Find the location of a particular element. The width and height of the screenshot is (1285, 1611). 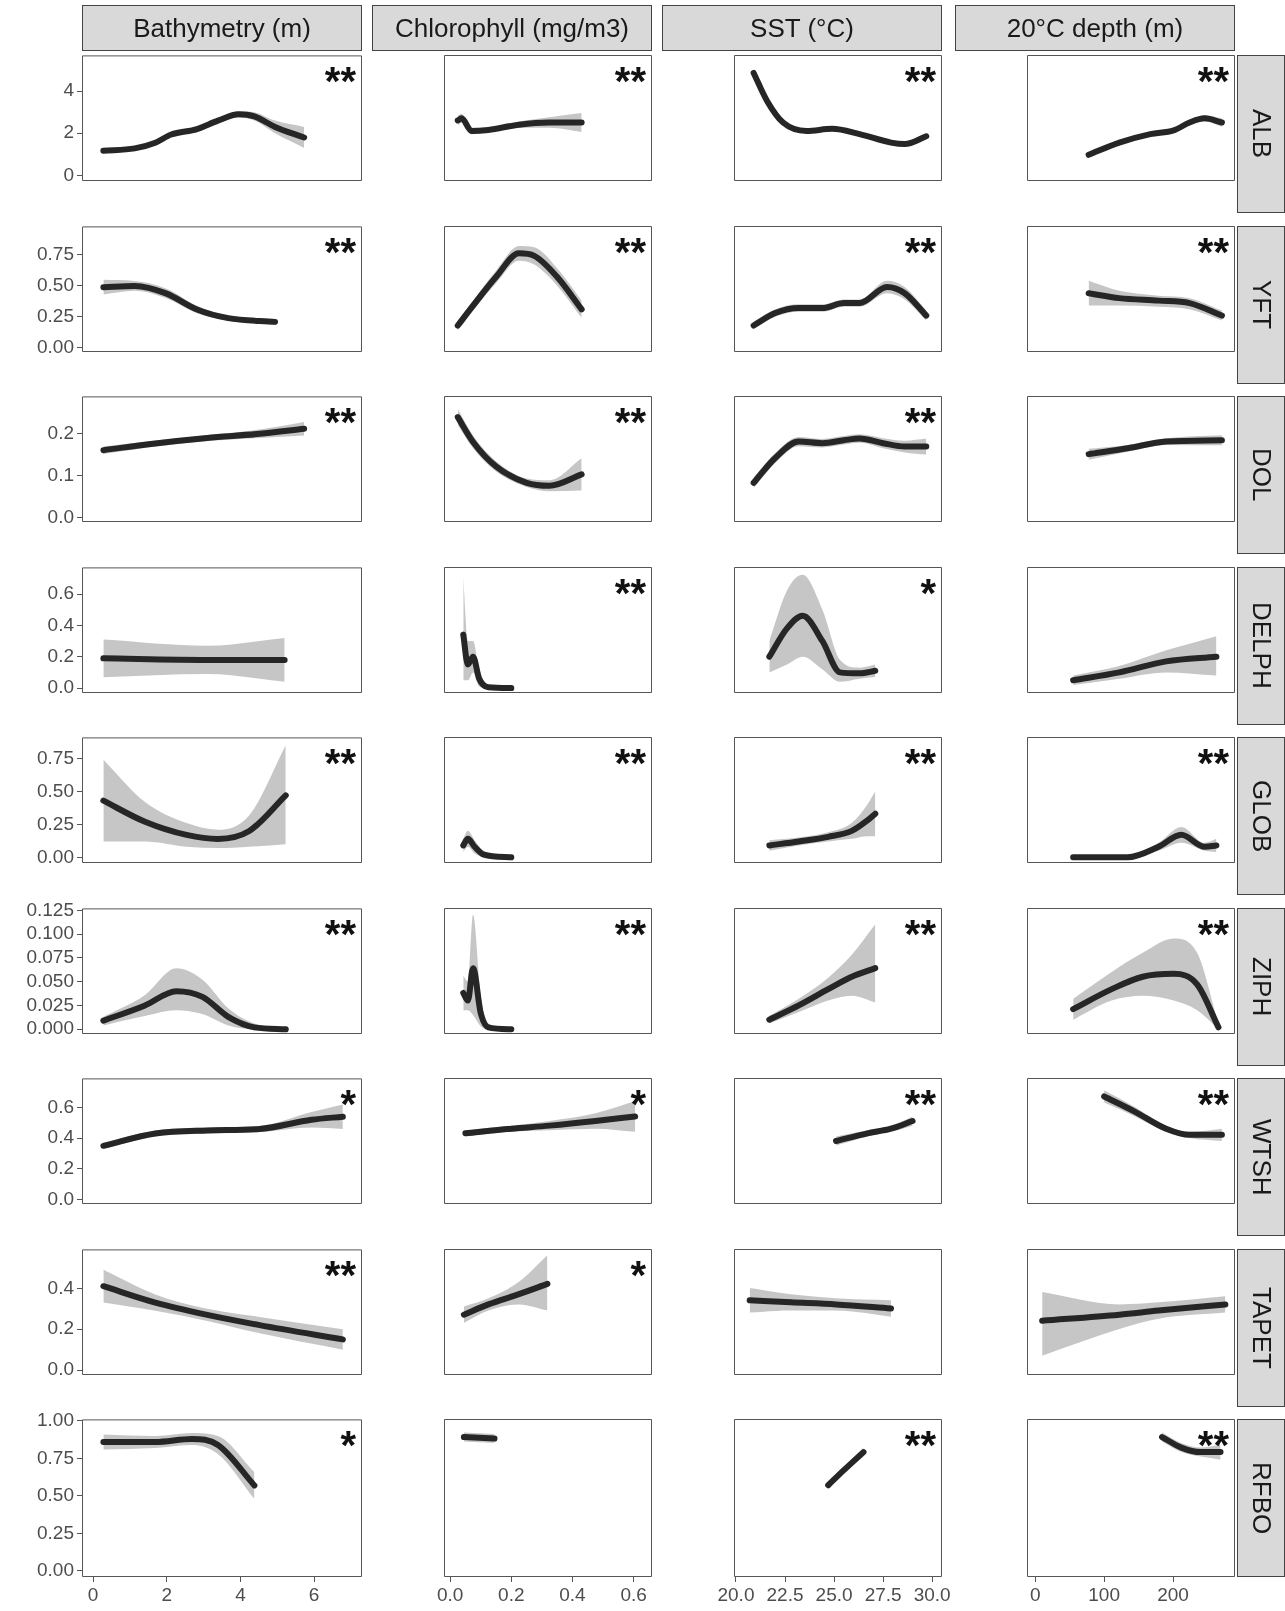

x-tick-label: 200 is located at coordinates (1173, 1594).